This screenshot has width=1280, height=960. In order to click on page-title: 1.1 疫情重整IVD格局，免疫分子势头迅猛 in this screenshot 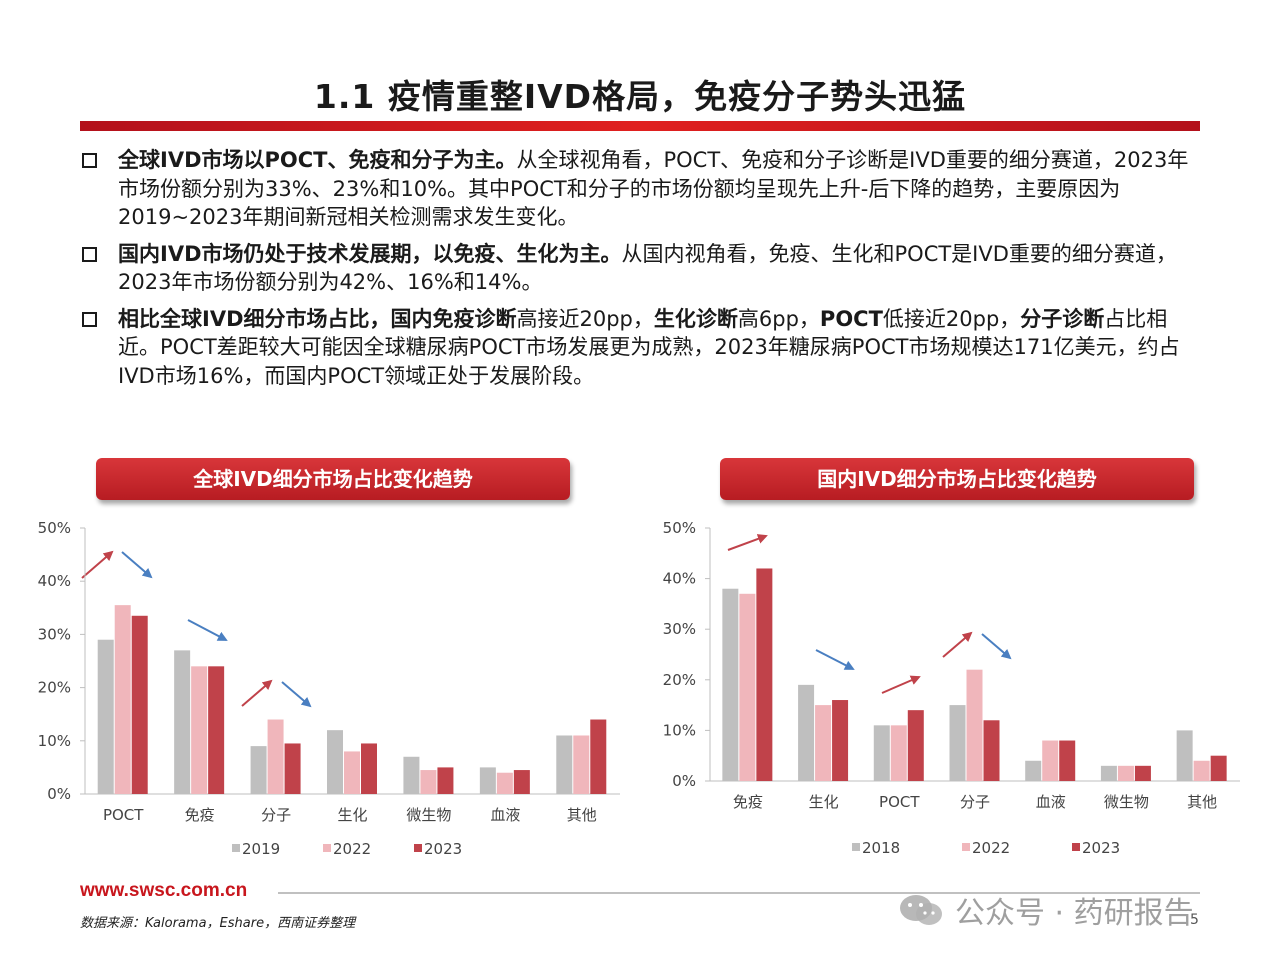, I will do `click(640, 96)`.